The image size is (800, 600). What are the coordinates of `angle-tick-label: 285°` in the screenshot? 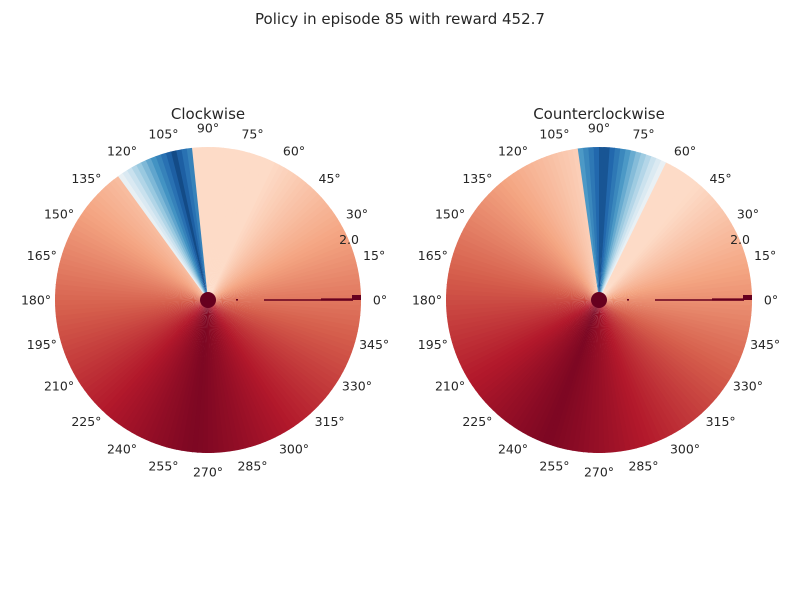 It's located at (252, 466).